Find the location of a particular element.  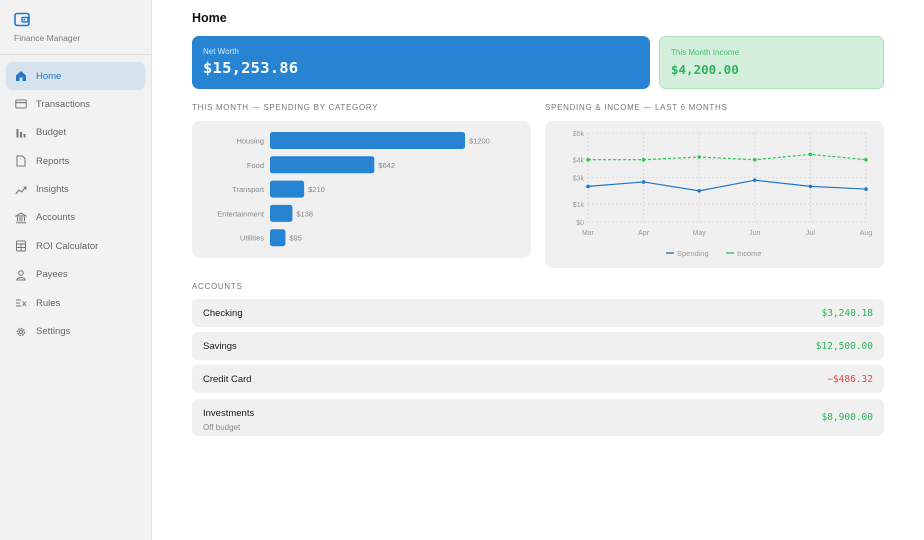

account-row-credit-card: Credit Card −$486.32 is located at coordinates (538, 379).